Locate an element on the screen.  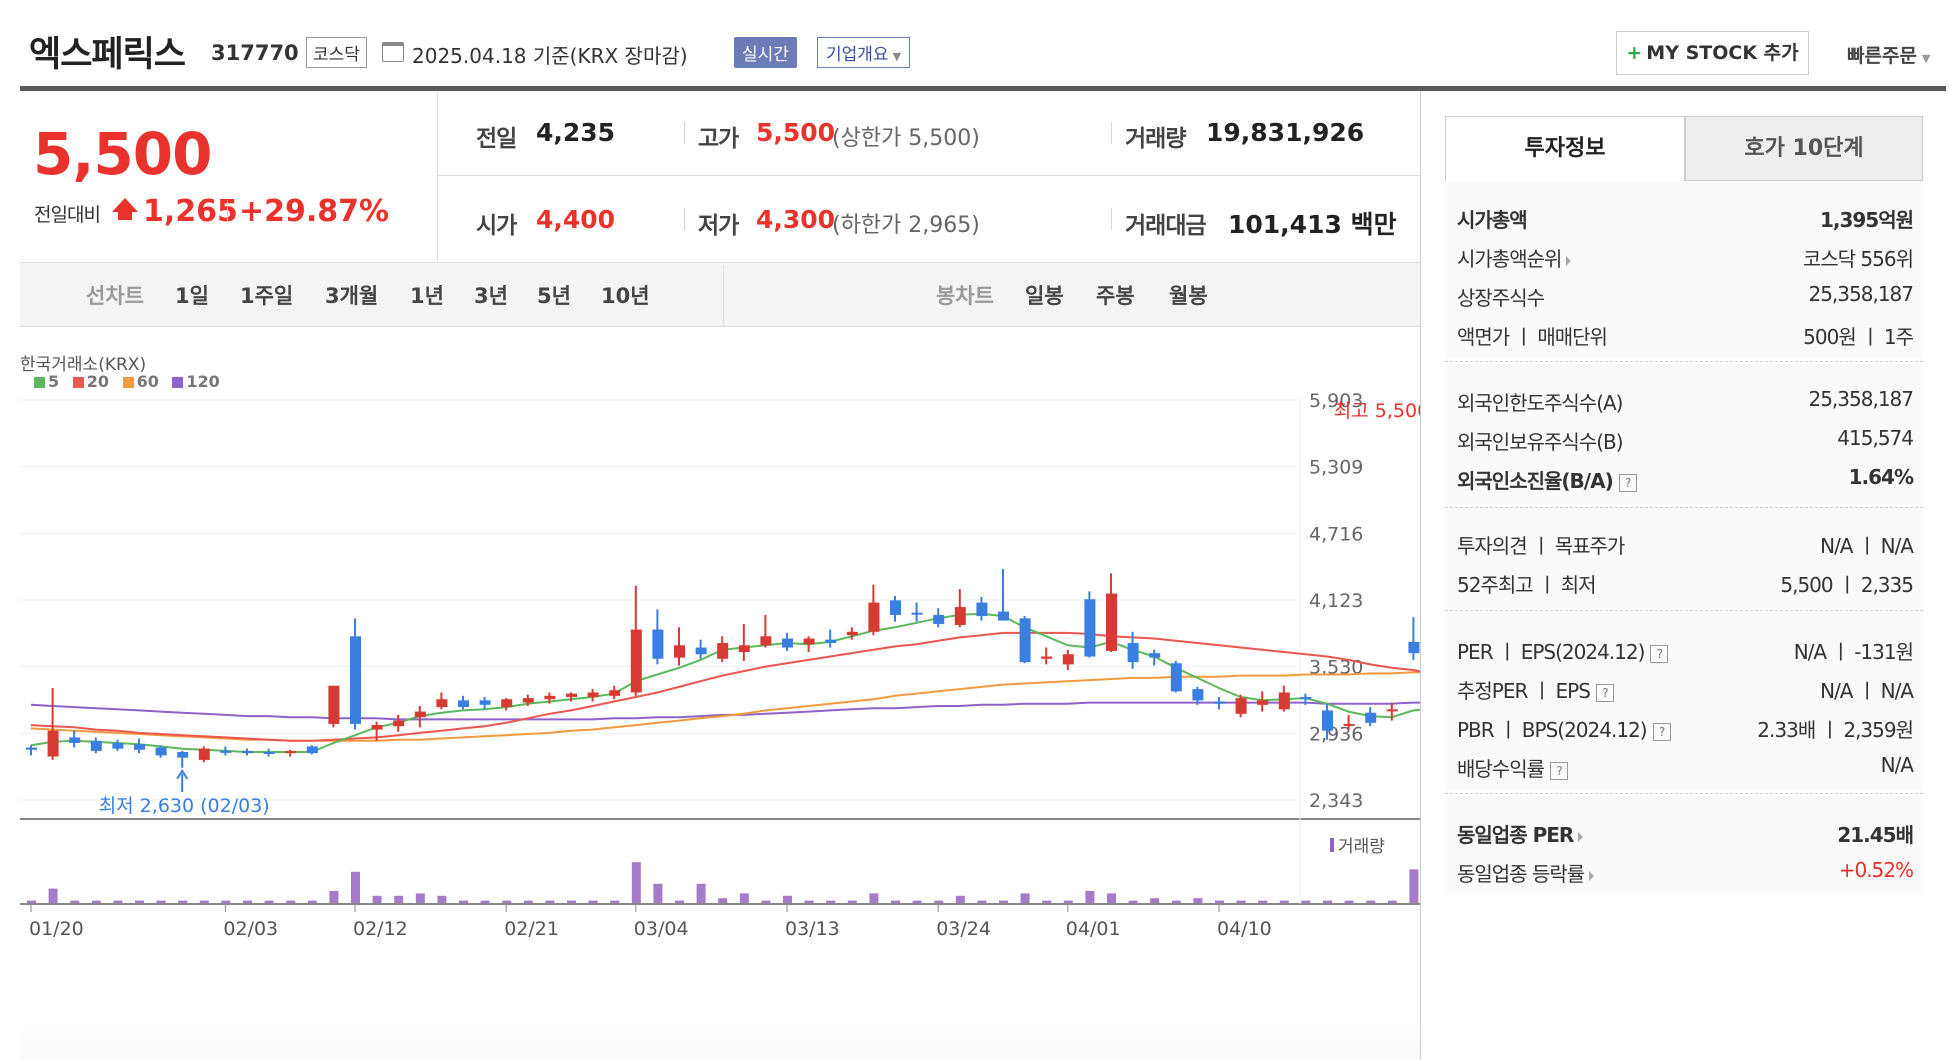
pbr-label: PBR ㅣ BPS(2024.12)? is located at coordinates (1564, 728).